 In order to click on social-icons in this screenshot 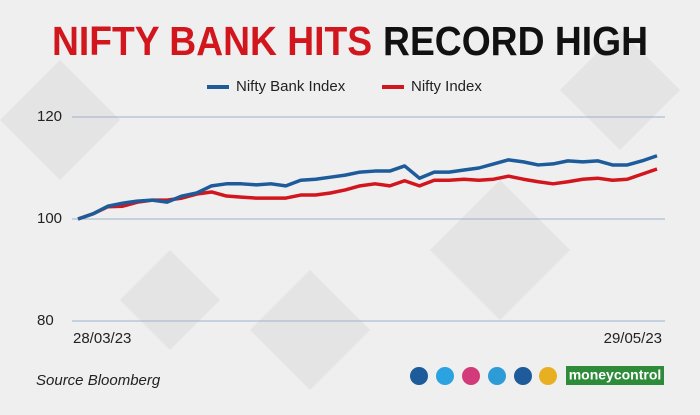, I will do `click(483, 376)`.